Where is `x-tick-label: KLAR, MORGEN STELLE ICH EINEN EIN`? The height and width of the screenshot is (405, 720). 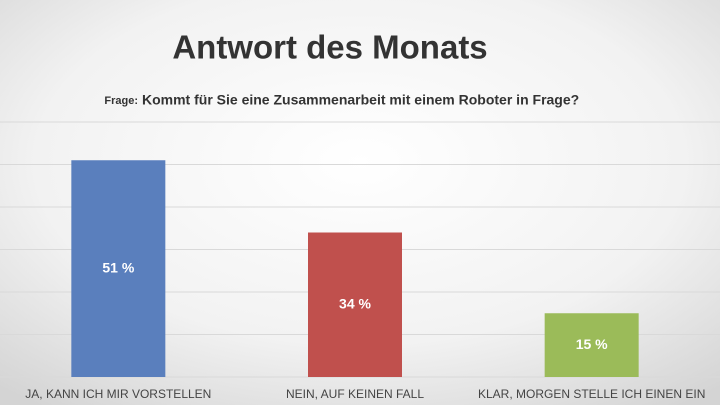 x-tick-label: KLAR, MORGEN STELLE ICH EINEN EIN is located at coordinates (591, 394).